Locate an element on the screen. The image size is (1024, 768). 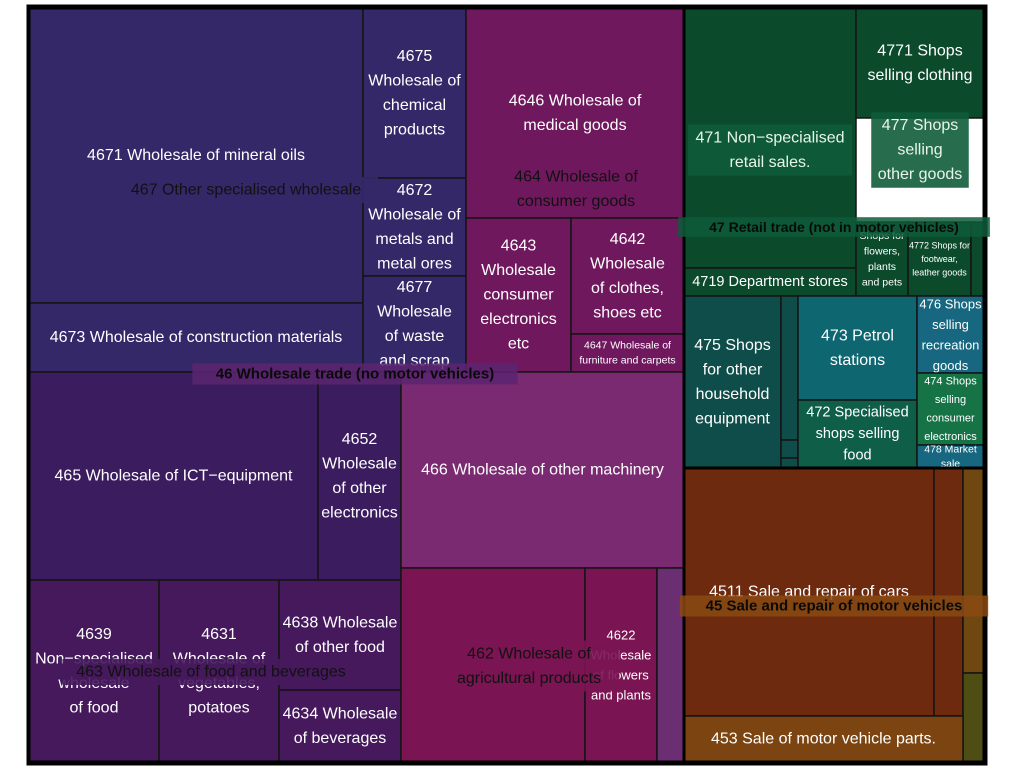
subgroup-label-s463: 463 Wholesale of food and beverages is located at coordinates (211, 672).